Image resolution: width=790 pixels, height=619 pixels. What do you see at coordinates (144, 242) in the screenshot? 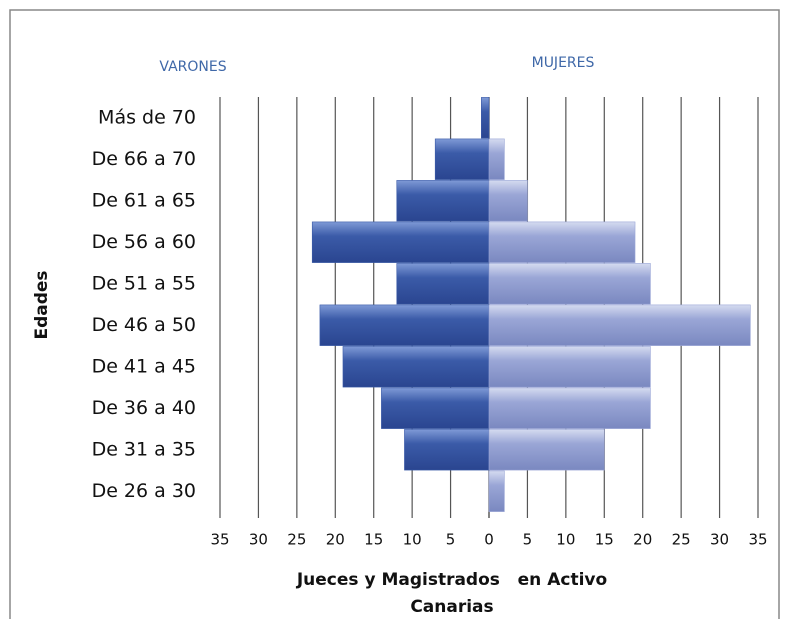
I see `y-tick-label: De 56 a 60` at bounding box center [144, 242].